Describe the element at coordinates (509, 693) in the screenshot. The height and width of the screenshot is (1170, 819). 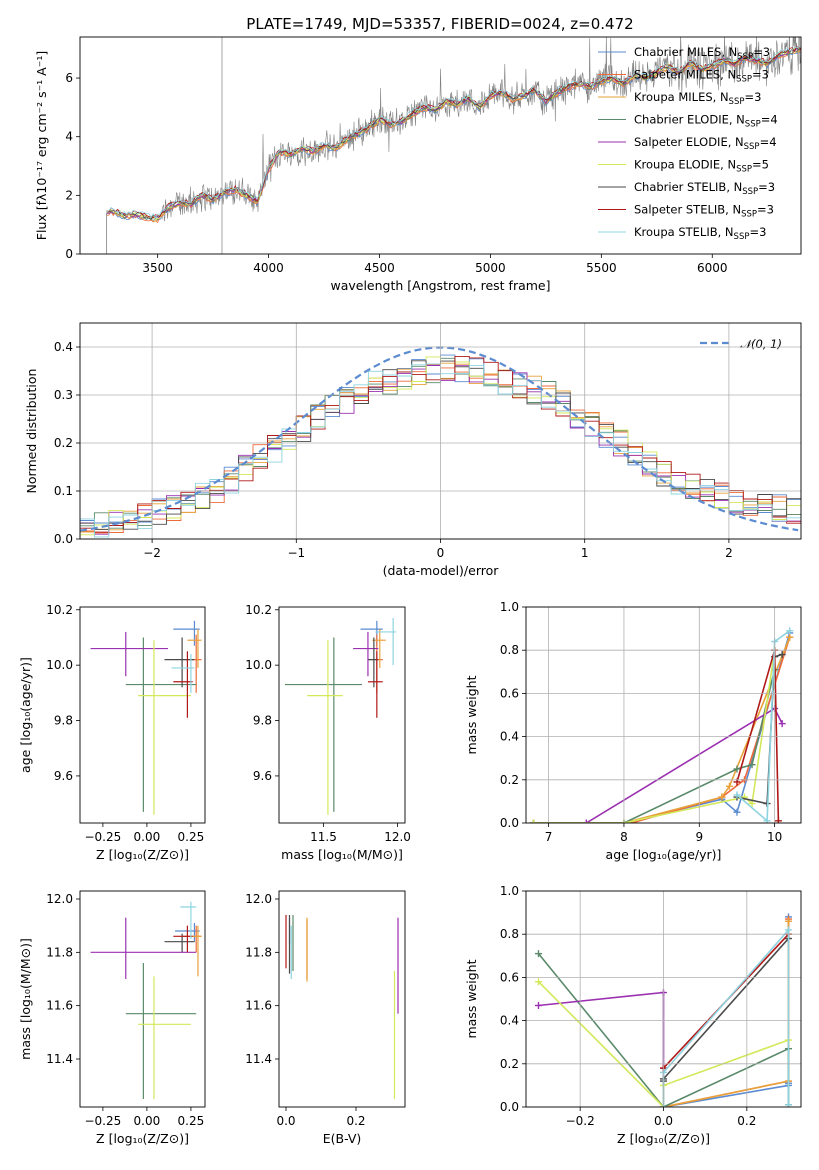
I see `y-tick-label: 0.6` at that location.